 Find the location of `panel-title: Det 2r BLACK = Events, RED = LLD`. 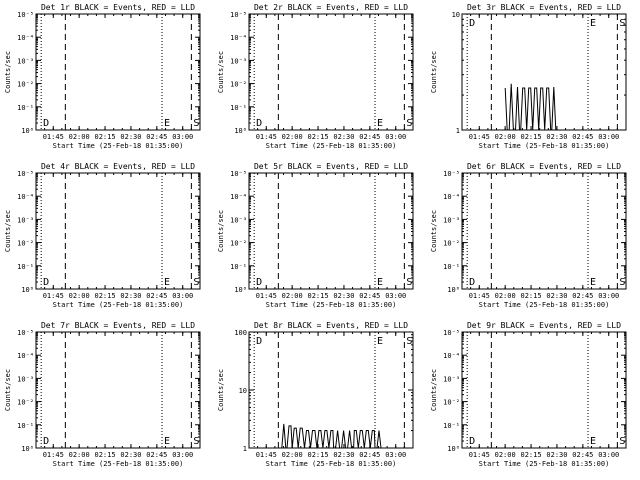

panel-title: Det 2r BLACK = Events, RED = LLD is located at coordinates (331, 7).